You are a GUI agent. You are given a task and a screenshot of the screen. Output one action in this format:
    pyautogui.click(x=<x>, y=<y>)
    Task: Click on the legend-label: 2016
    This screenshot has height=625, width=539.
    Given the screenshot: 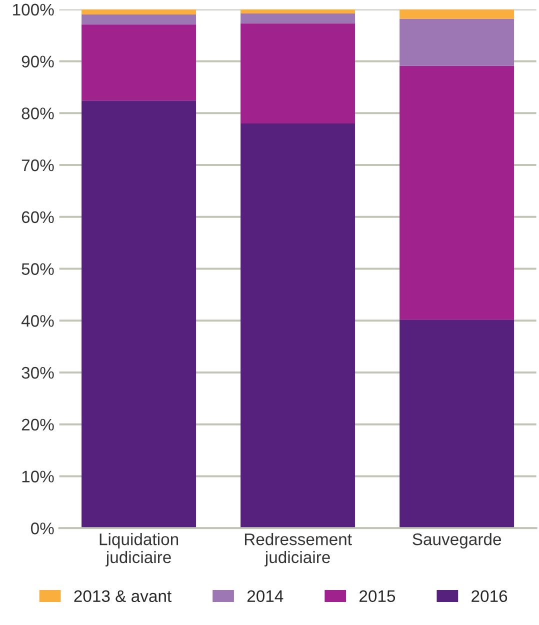 What is the action you would take?
    pyautogui.click(x=490, y=596)
    